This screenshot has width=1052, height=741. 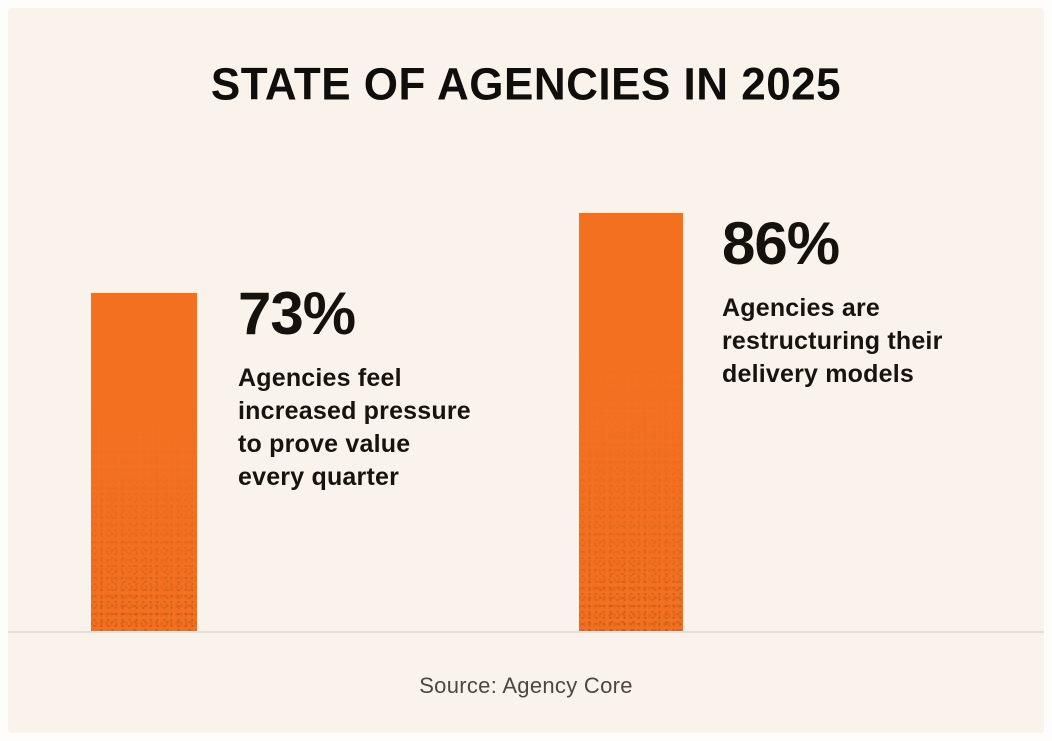 I want to click on chart-baseline, so click(x=526, y=632).